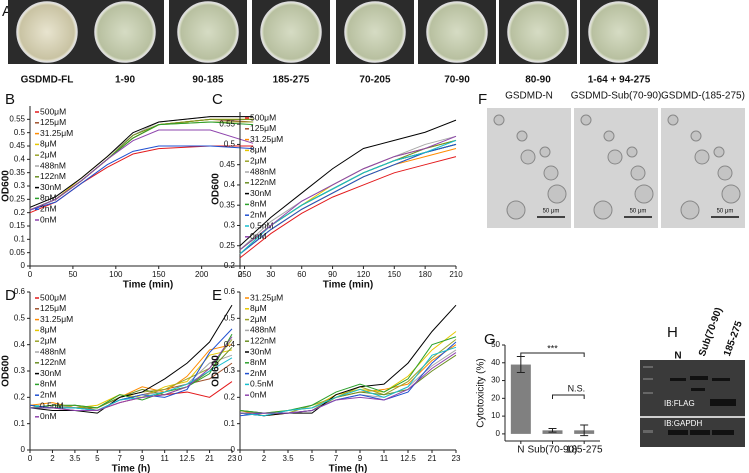 This screenshot has width=749, height=473. What do you see at coordinates (17, 198) in the screenshot?
I see `y-tick-label: 0.25` at bounding box center [17, 198].